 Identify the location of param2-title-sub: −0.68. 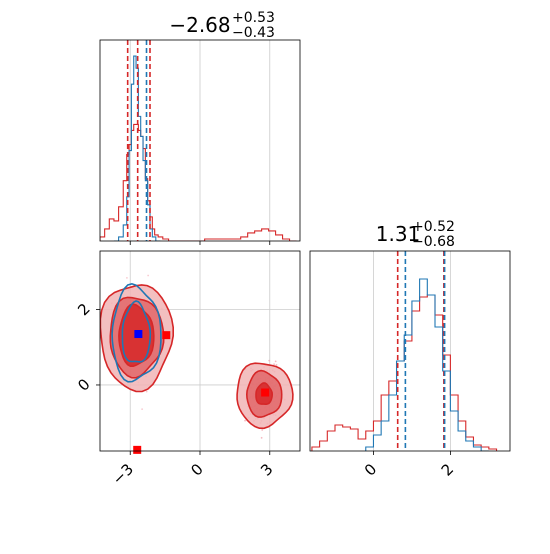
(433, 242).